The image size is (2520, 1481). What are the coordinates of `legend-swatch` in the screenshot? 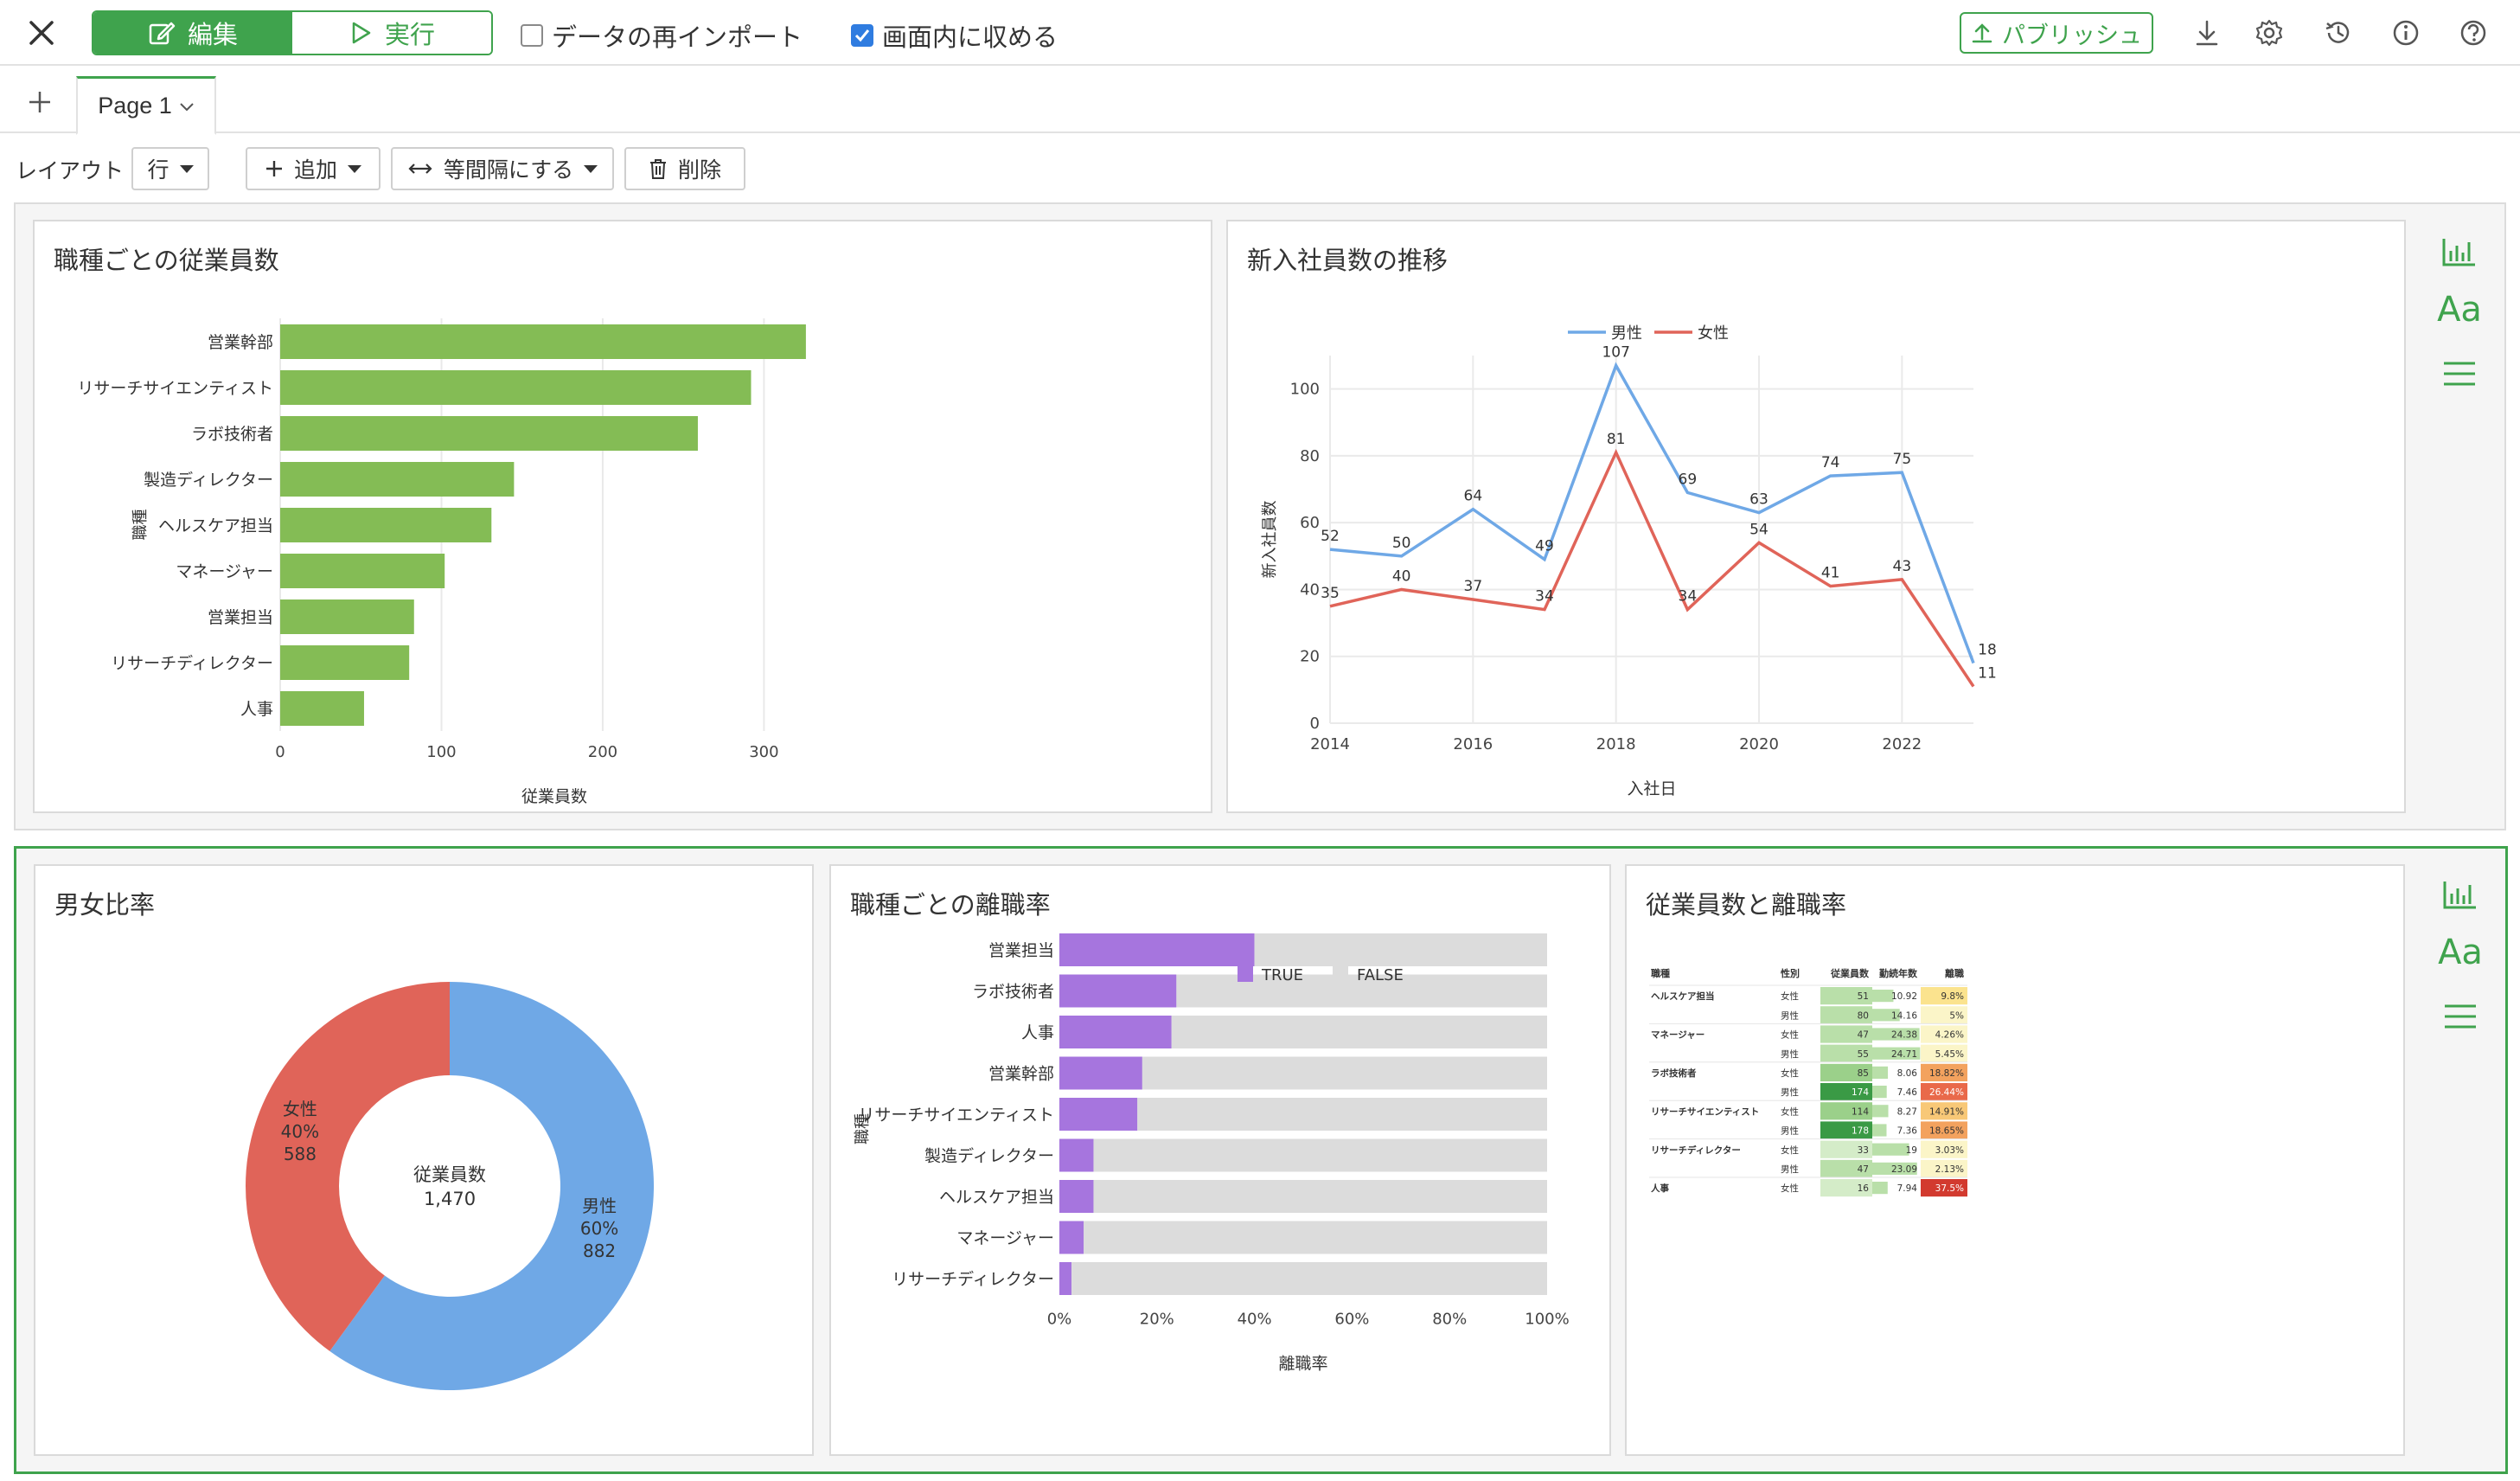 It's located at (1246, 974).